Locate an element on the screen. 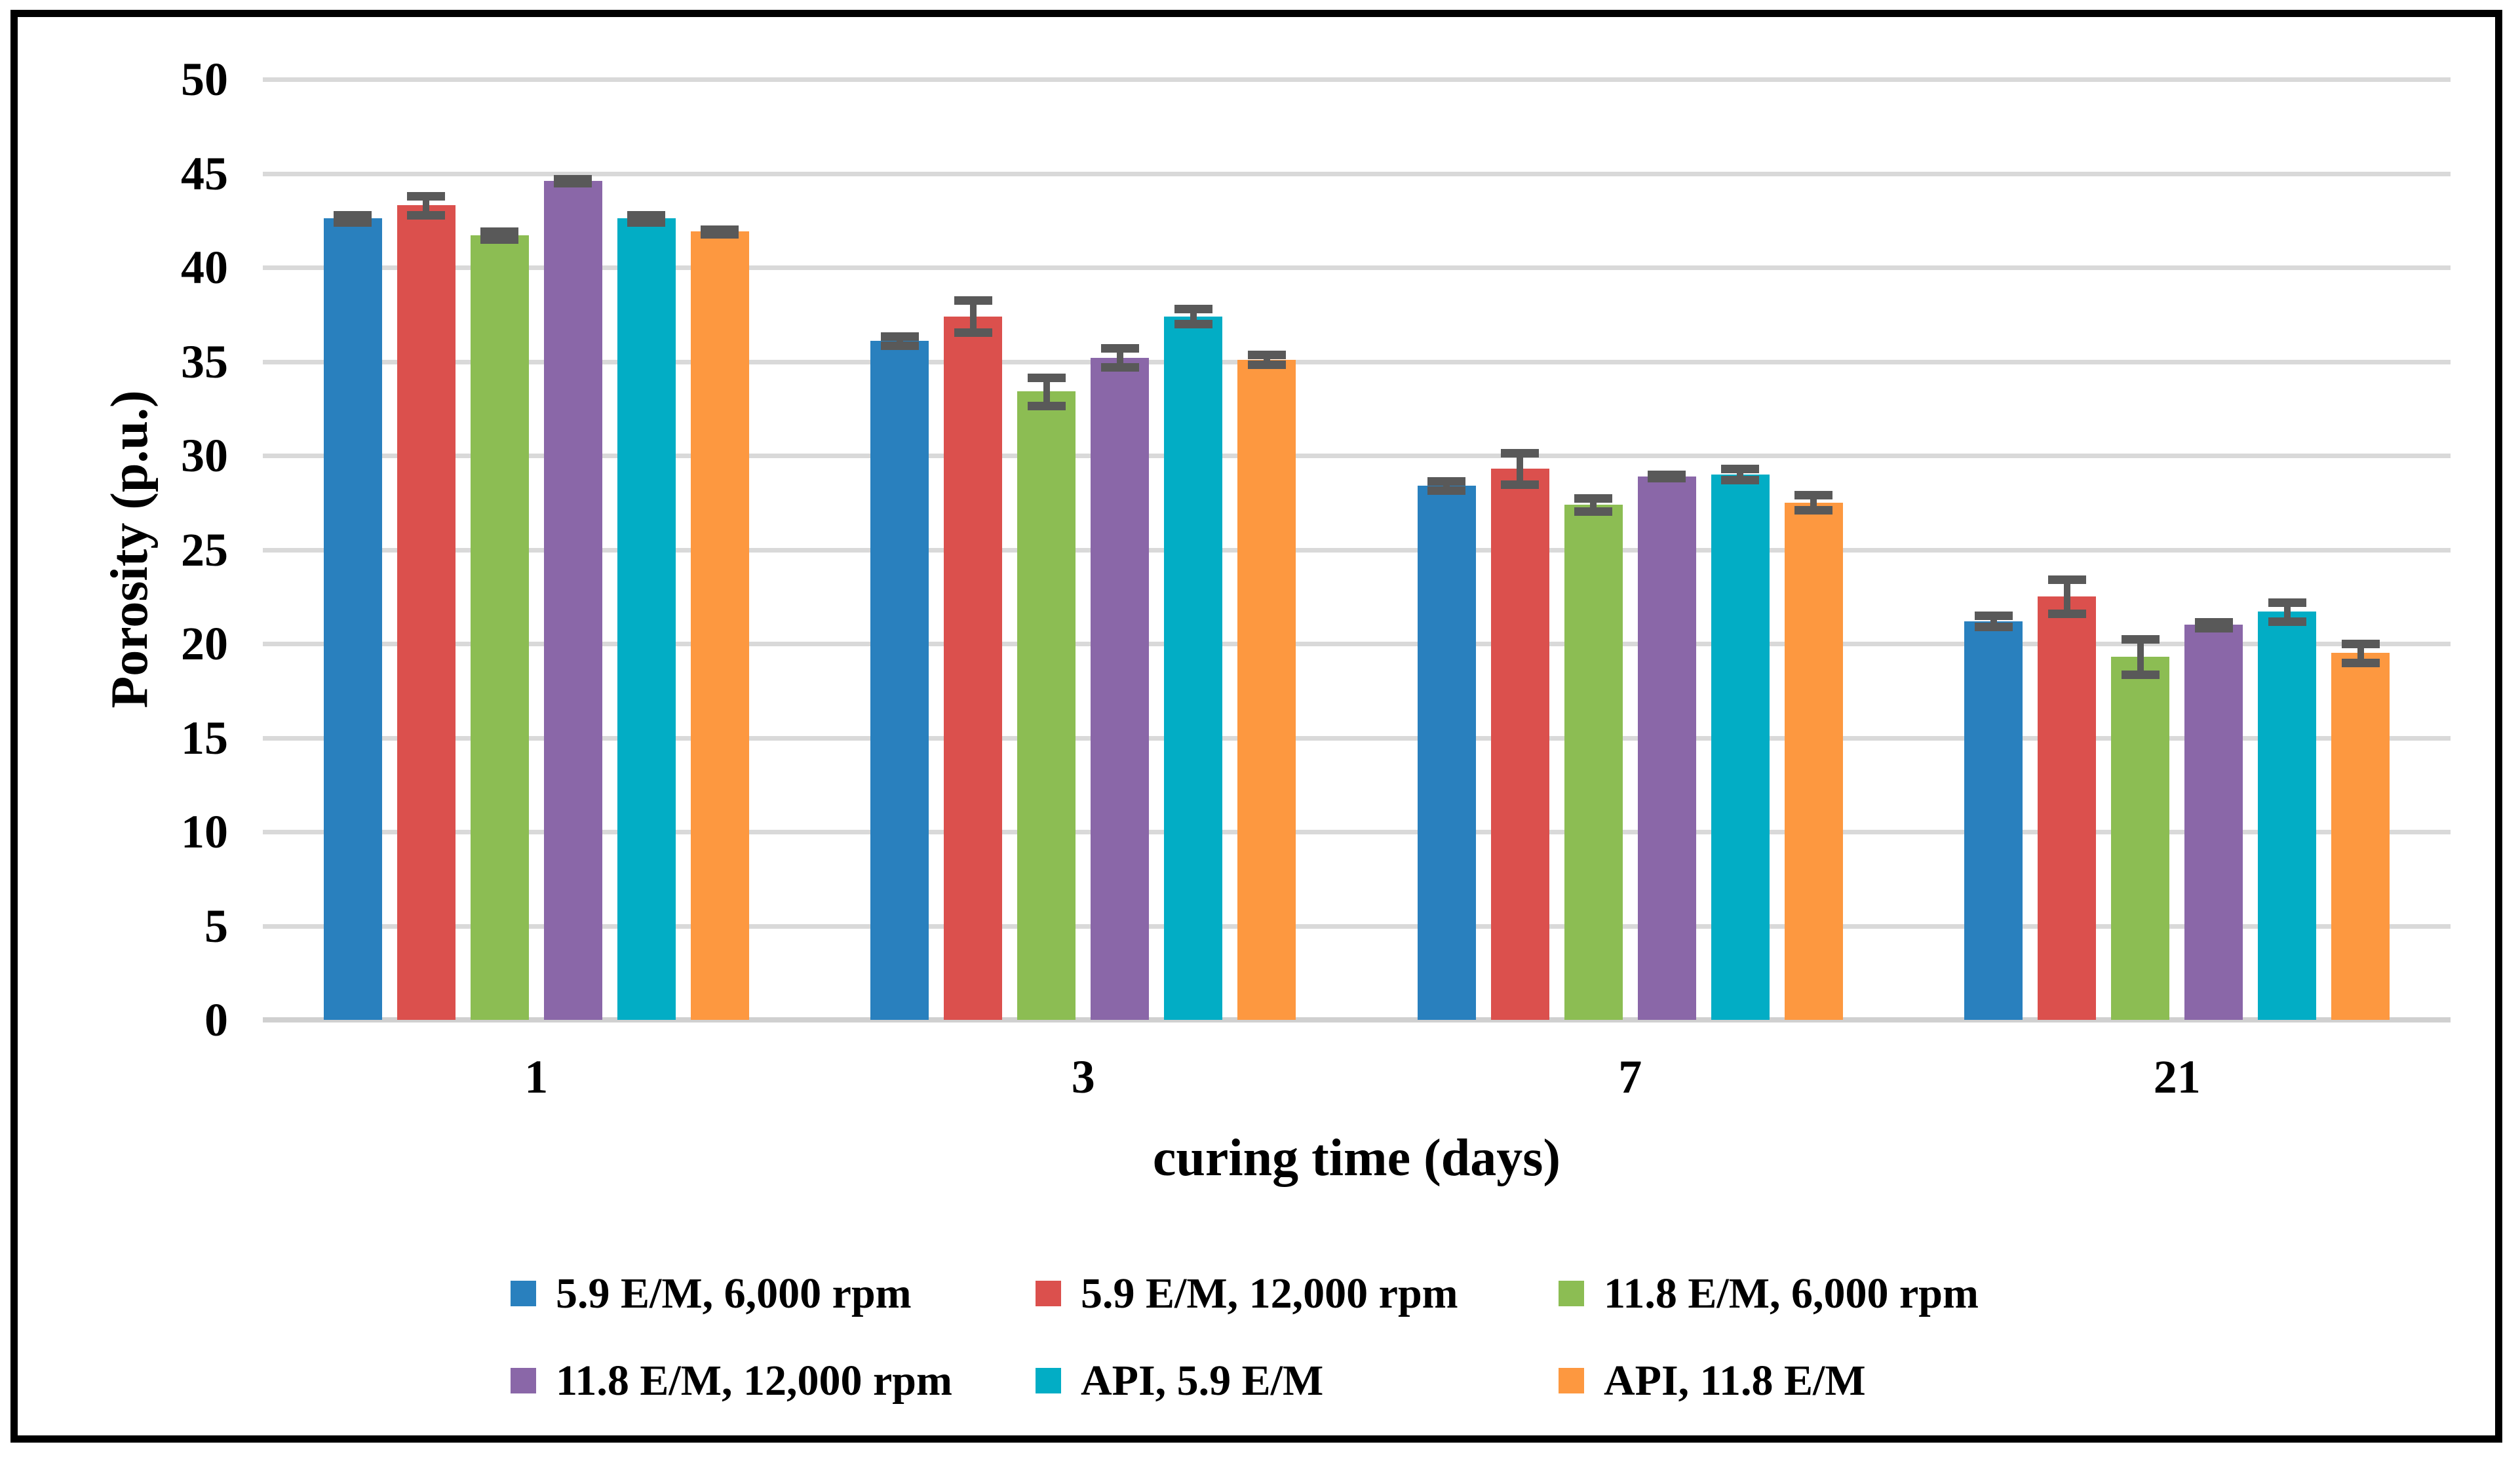 This screenshot has height=1459, width=2520. y-tick-label: 5 is located at coordinates (216, 926).